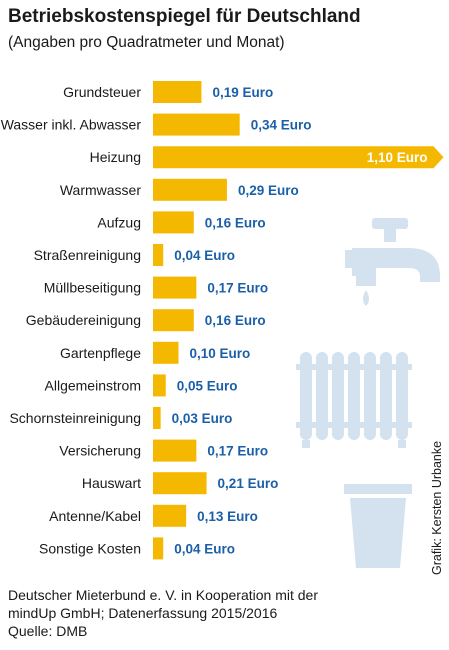 The height and width of the screenshot is (650, 449). What do you see at coordinates (111, 483) in the screenshot?
I see `category-label: Hauswart` at bounding box center [111, 483].